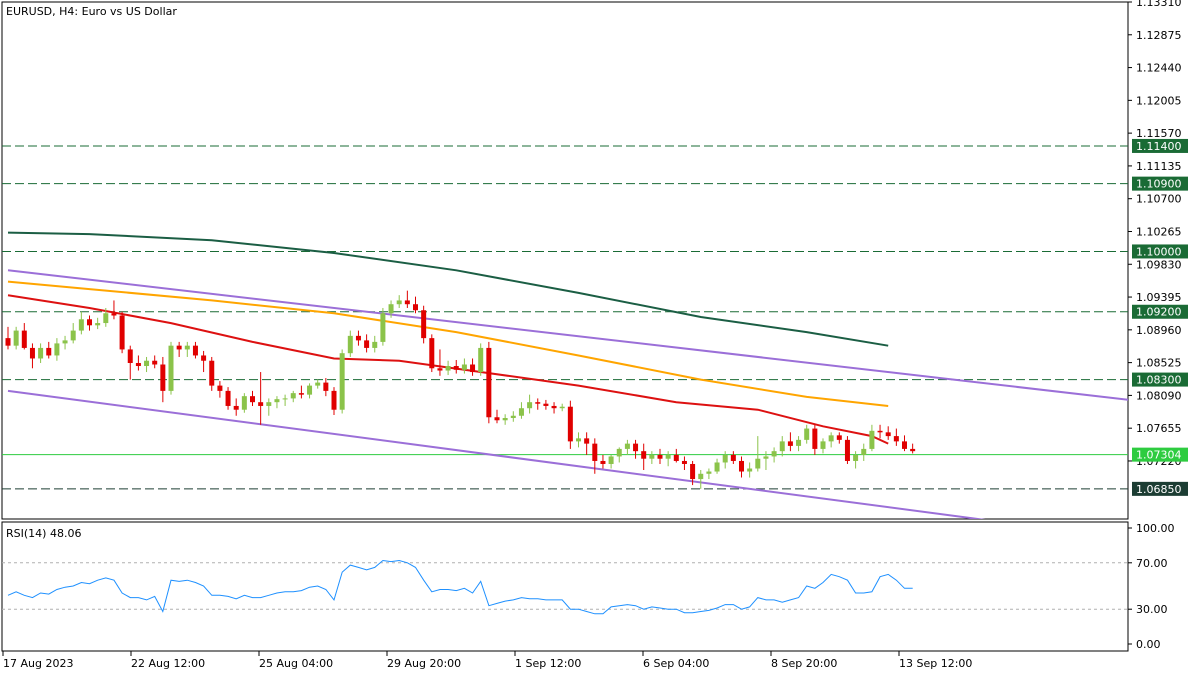 This screenshot has width=1200, height=675. Describe the element at coordinates (1159, 297) in the screenshot. I see `price-tick-label: 1.09395` at that location.